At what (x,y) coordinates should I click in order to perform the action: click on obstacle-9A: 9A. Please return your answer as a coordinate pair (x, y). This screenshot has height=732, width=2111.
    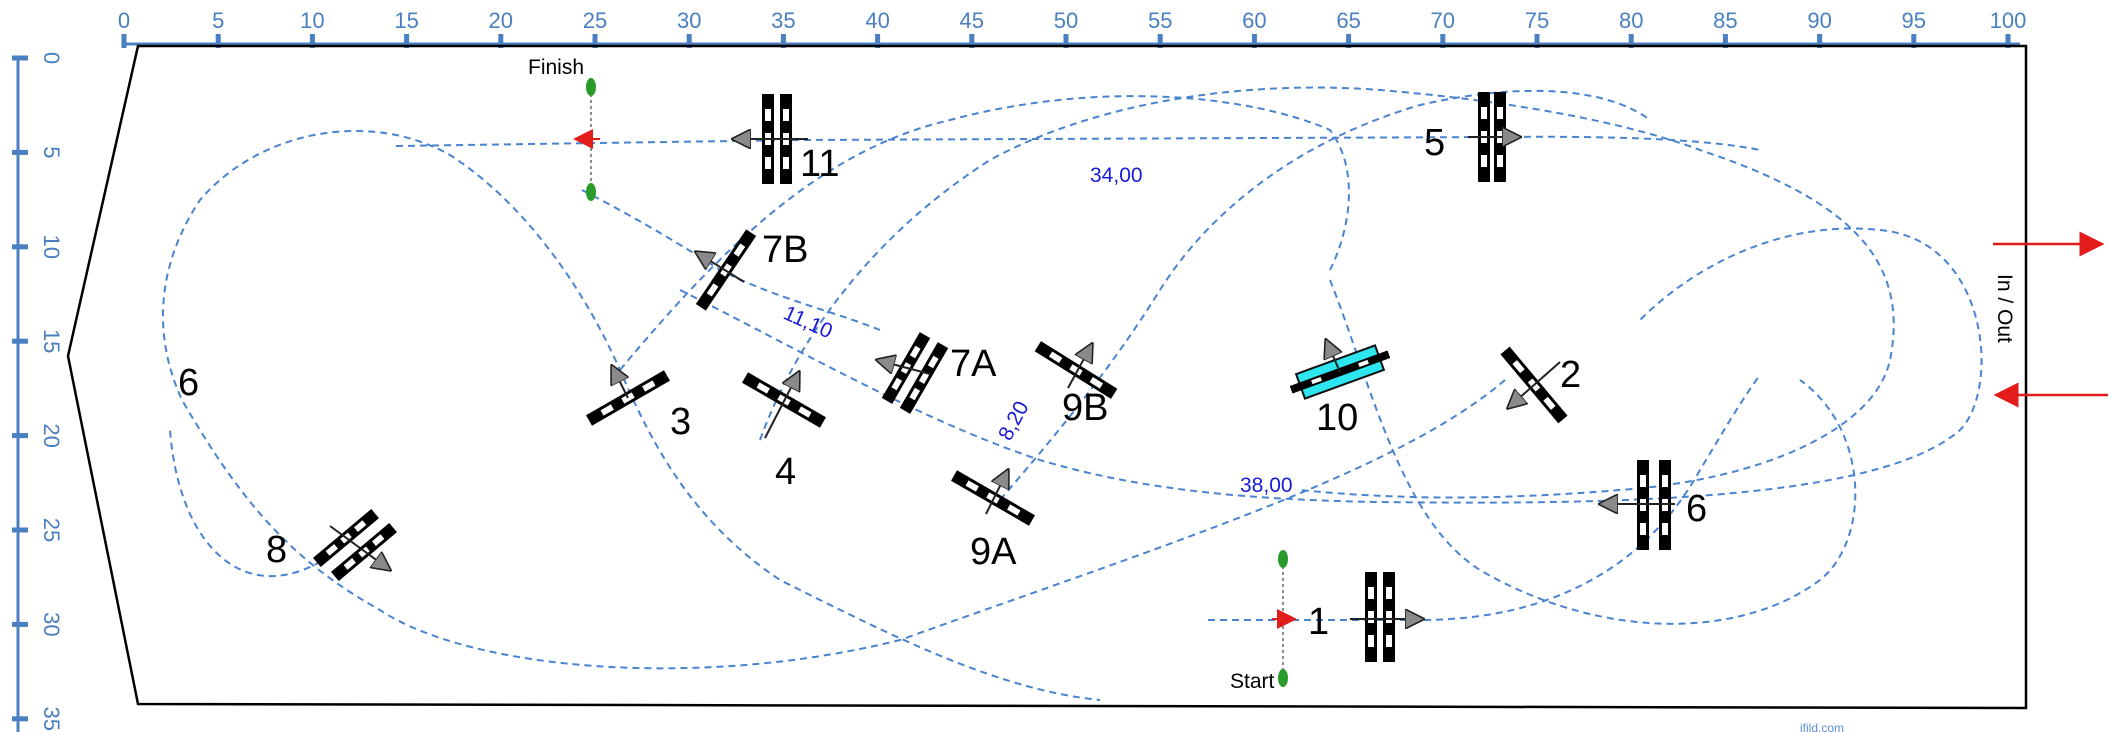
    Looking at the image, I should click on (993, 521).